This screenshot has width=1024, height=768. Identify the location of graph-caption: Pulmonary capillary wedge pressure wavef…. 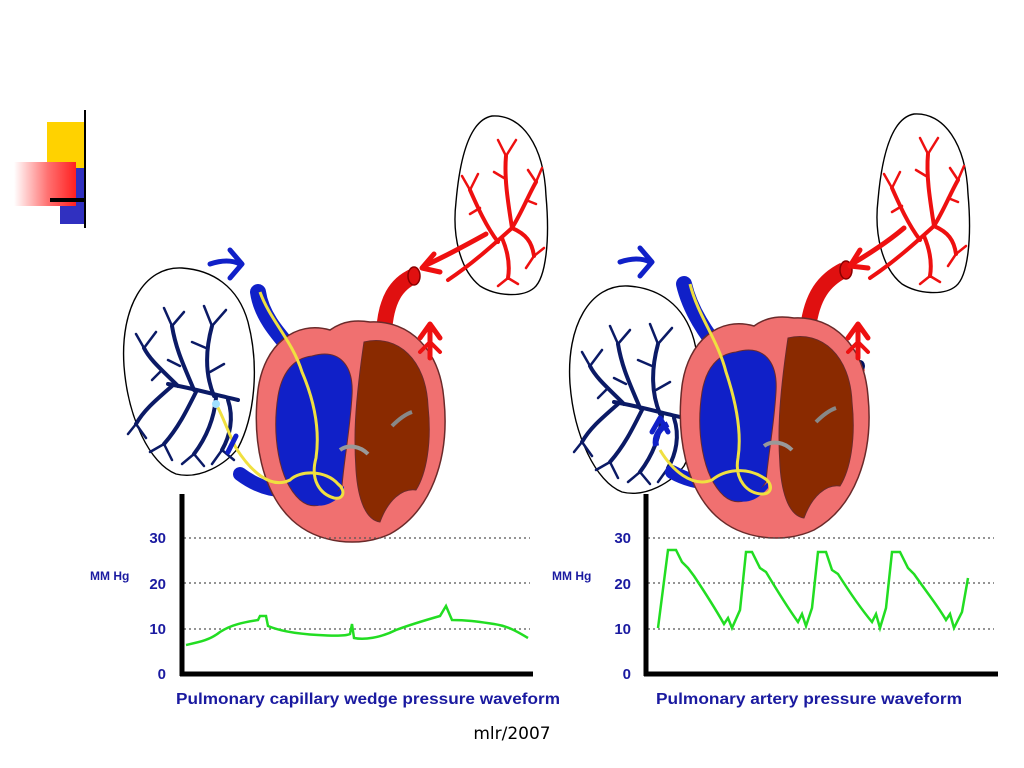
(368, 699).